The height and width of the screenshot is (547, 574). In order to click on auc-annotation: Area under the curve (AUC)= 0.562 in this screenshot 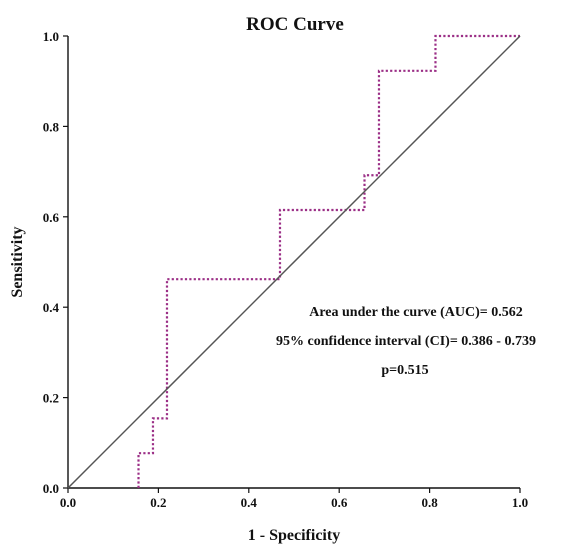, I will do `click(416, 312)`.